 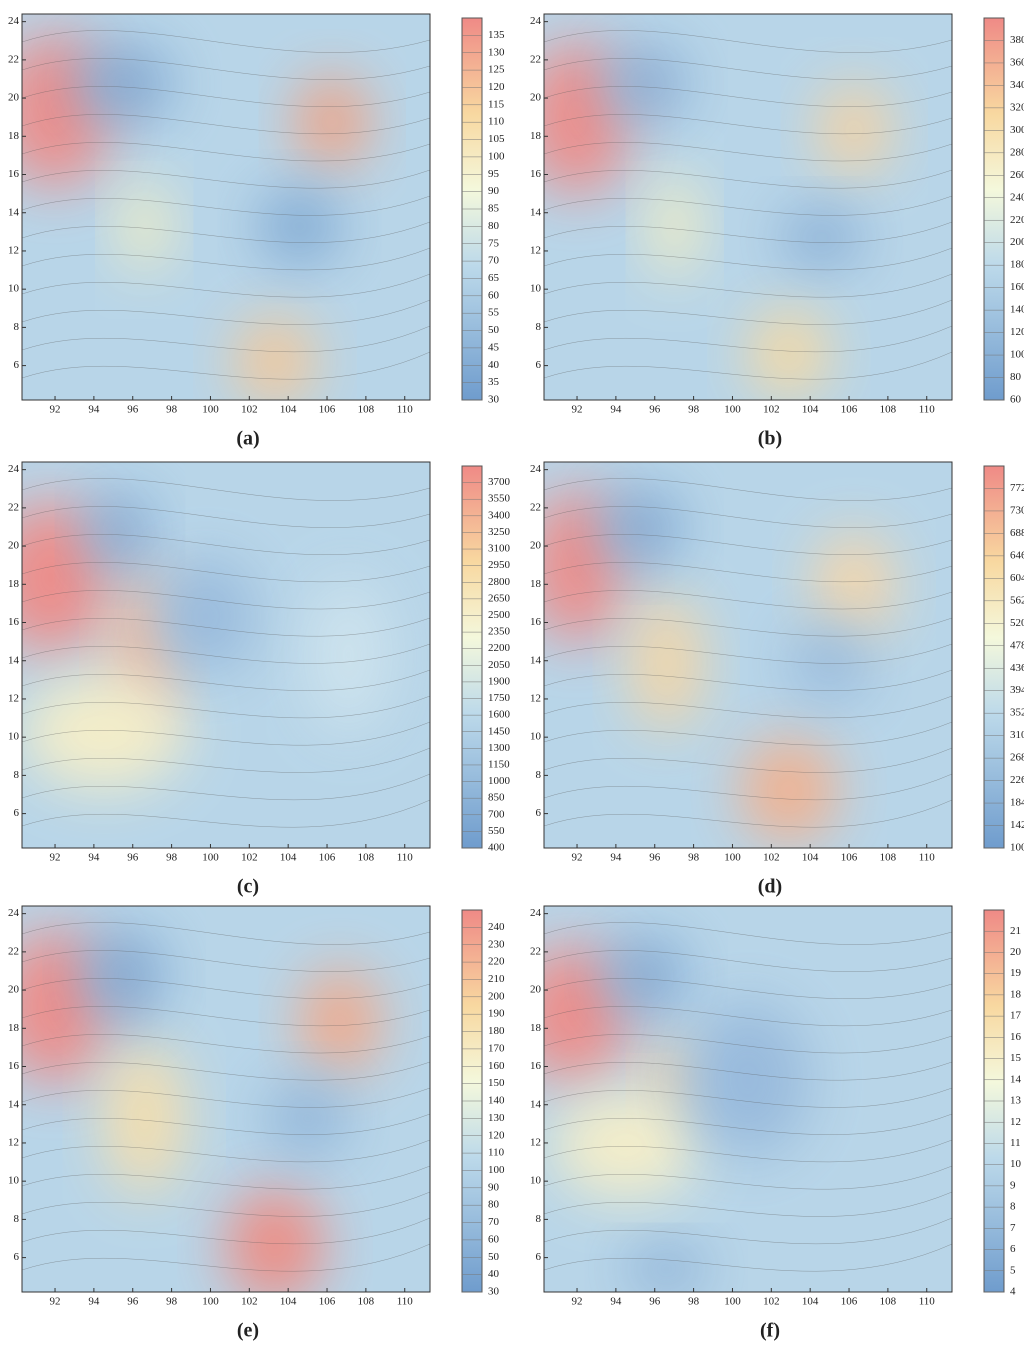 What do you see at coordinates (405, 410) in the screenshot?
I see `x-tick-label: 110` at bounding box center [405, 410].